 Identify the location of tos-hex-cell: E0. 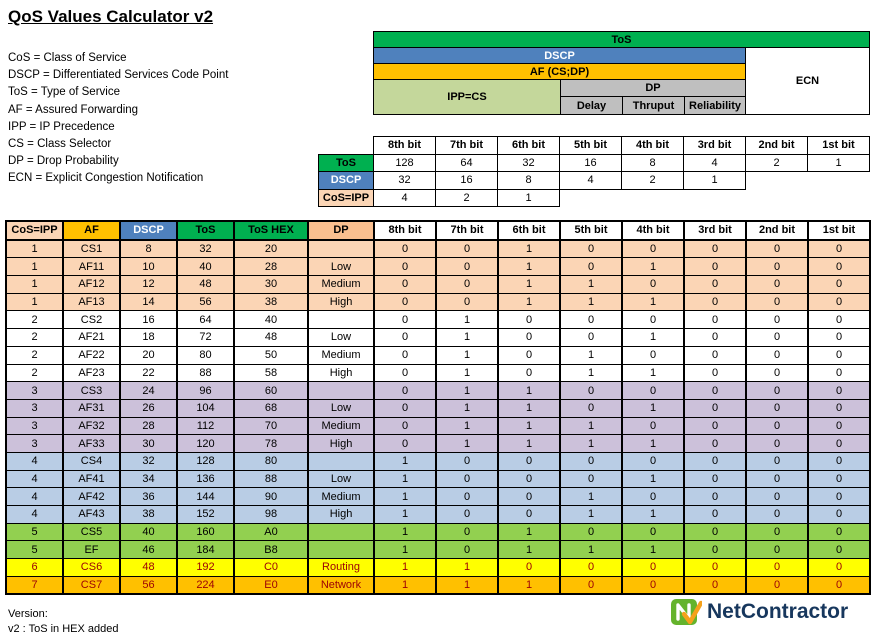
(271, 585).